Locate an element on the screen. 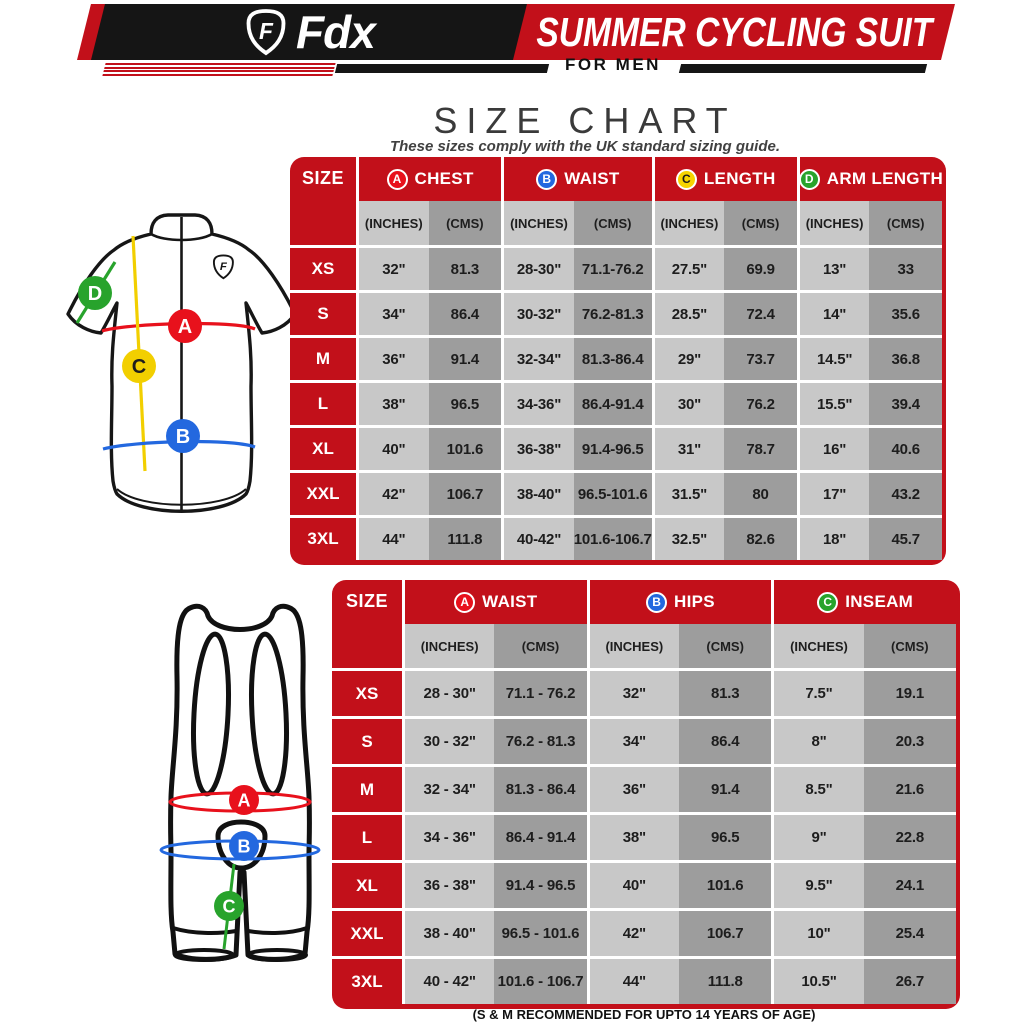 The width and height of the screenshot is (1024, 1024). banner-title: SUMMER CYCLING SUIT is located at coordinates (734, 31).